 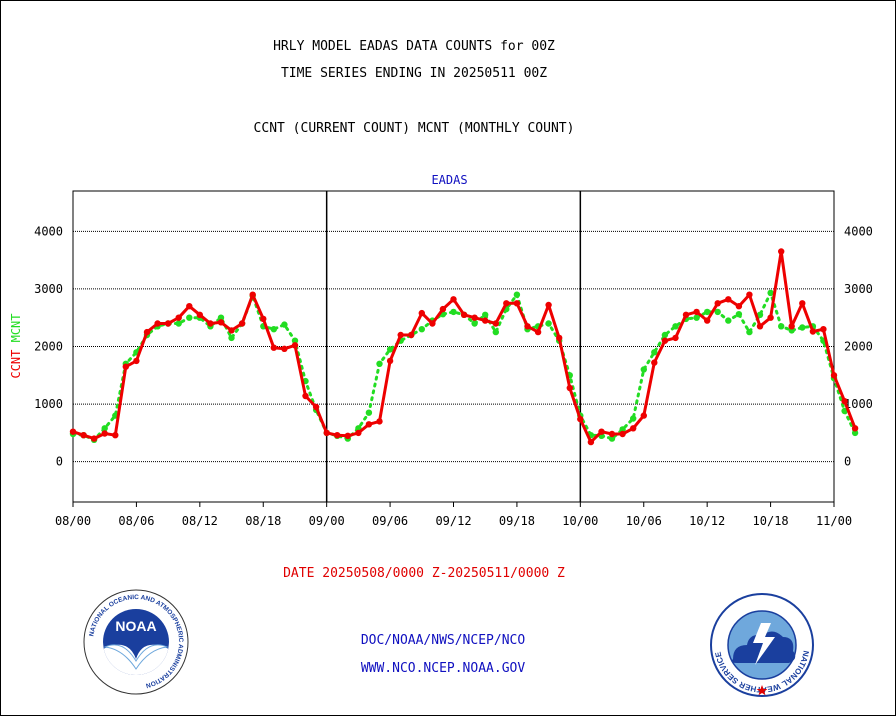 What do you see at coordinates (771, 521) in the screenshot?
I see `x-tick-label: 10/18` at bounding box center [771, 521].